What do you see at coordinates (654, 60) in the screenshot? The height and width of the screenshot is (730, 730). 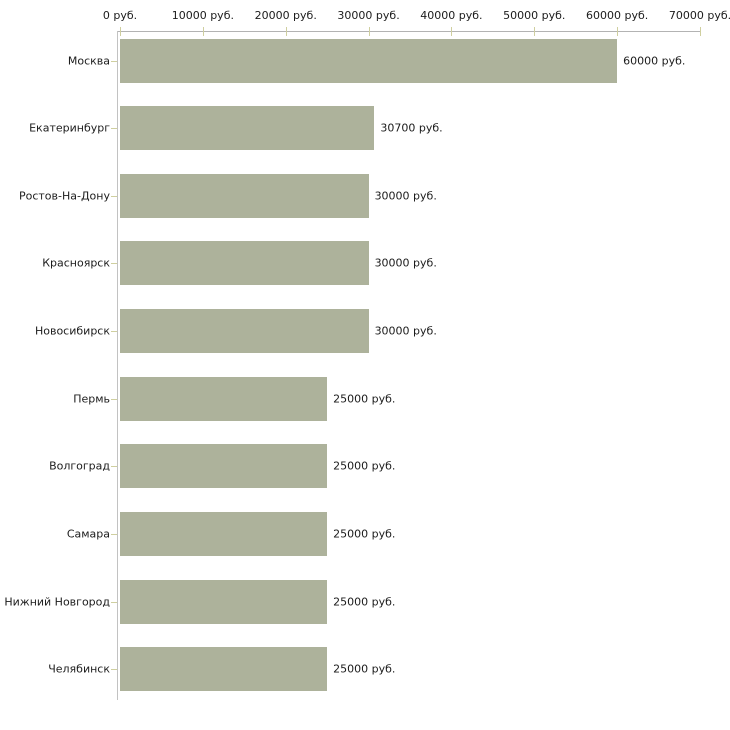 I see `value-label: 60000 руб.` at bounding box center [654, 60].